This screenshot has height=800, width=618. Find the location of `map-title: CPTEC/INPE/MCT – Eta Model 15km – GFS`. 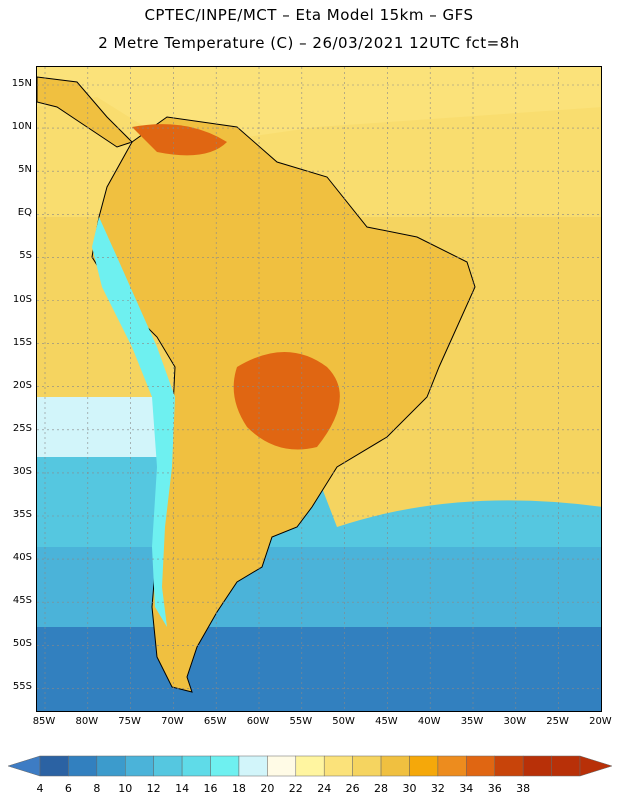

map-title: CPTEC/INPE/MCT – Eta Model 15km – GFS is located at coordinates (309, 15).